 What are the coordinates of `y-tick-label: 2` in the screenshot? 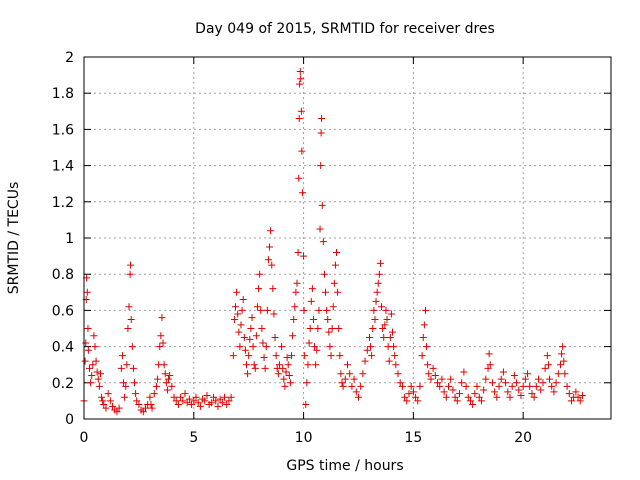 It's located at (69, 58).